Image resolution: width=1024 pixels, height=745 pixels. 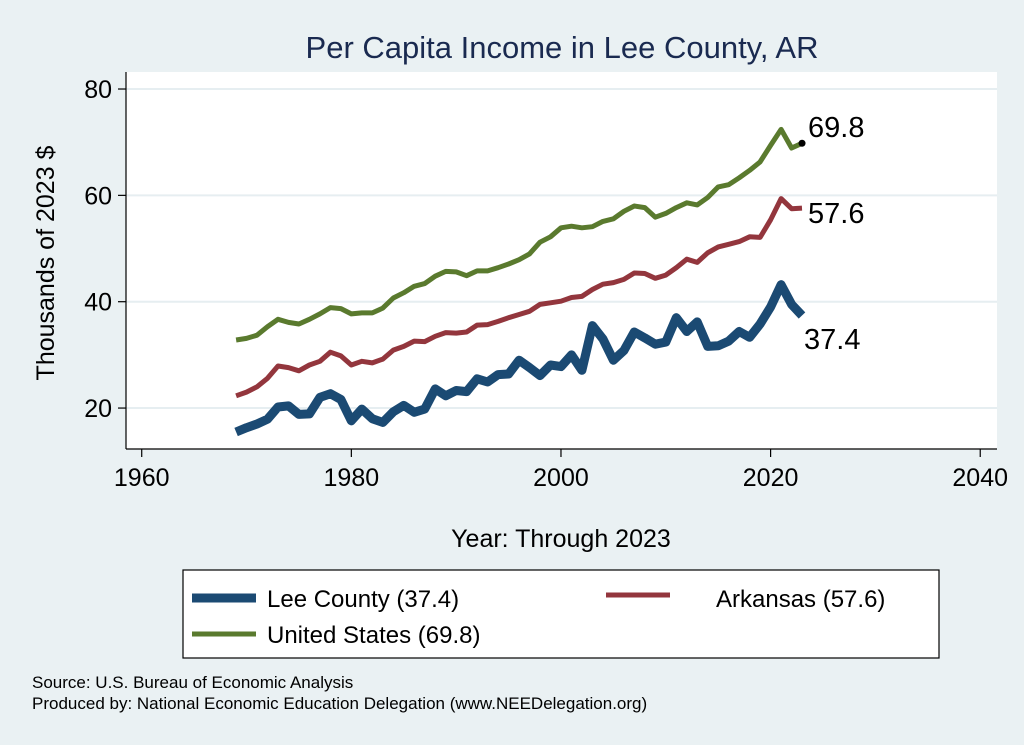 What do you see at coordinates (562, 47) in the screenshot?
I see `chart-title: Per Capita Income in Lee County, AR` at bounding box center [562, 47].